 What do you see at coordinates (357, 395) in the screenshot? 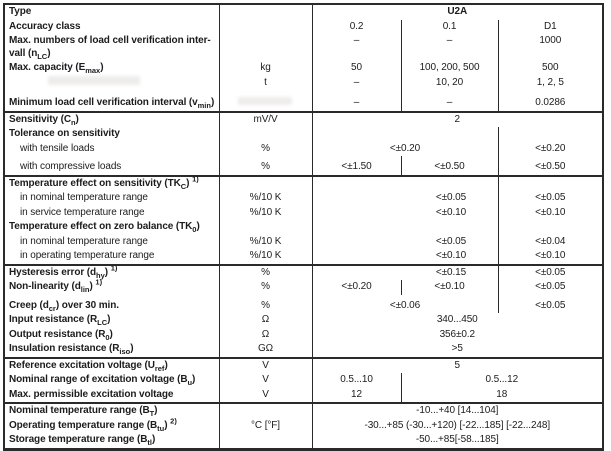
I see `value-cell: 12` at bounding box center [357, 395].